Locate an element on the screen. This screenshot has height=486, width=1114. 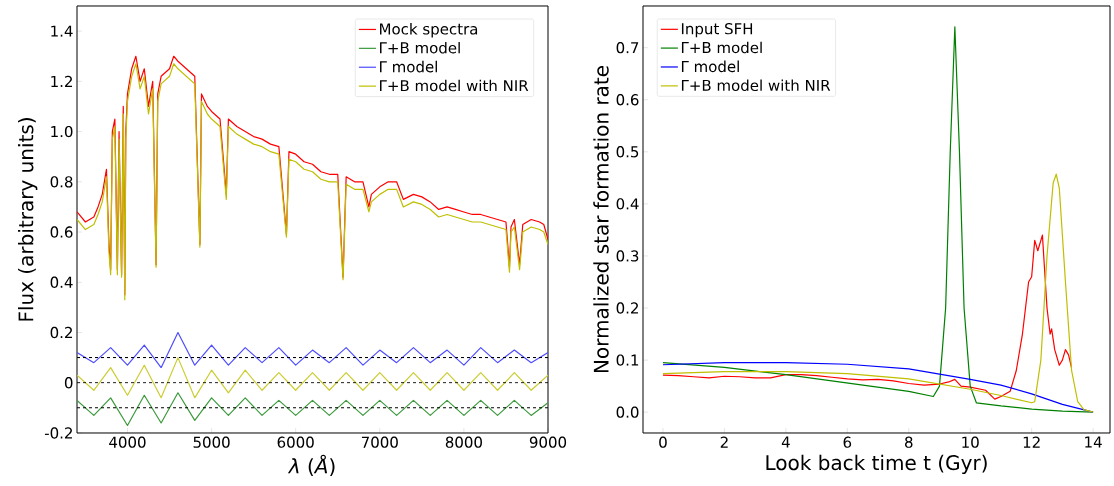
y-tick-label: 0 is located at coordinates (68, 383).